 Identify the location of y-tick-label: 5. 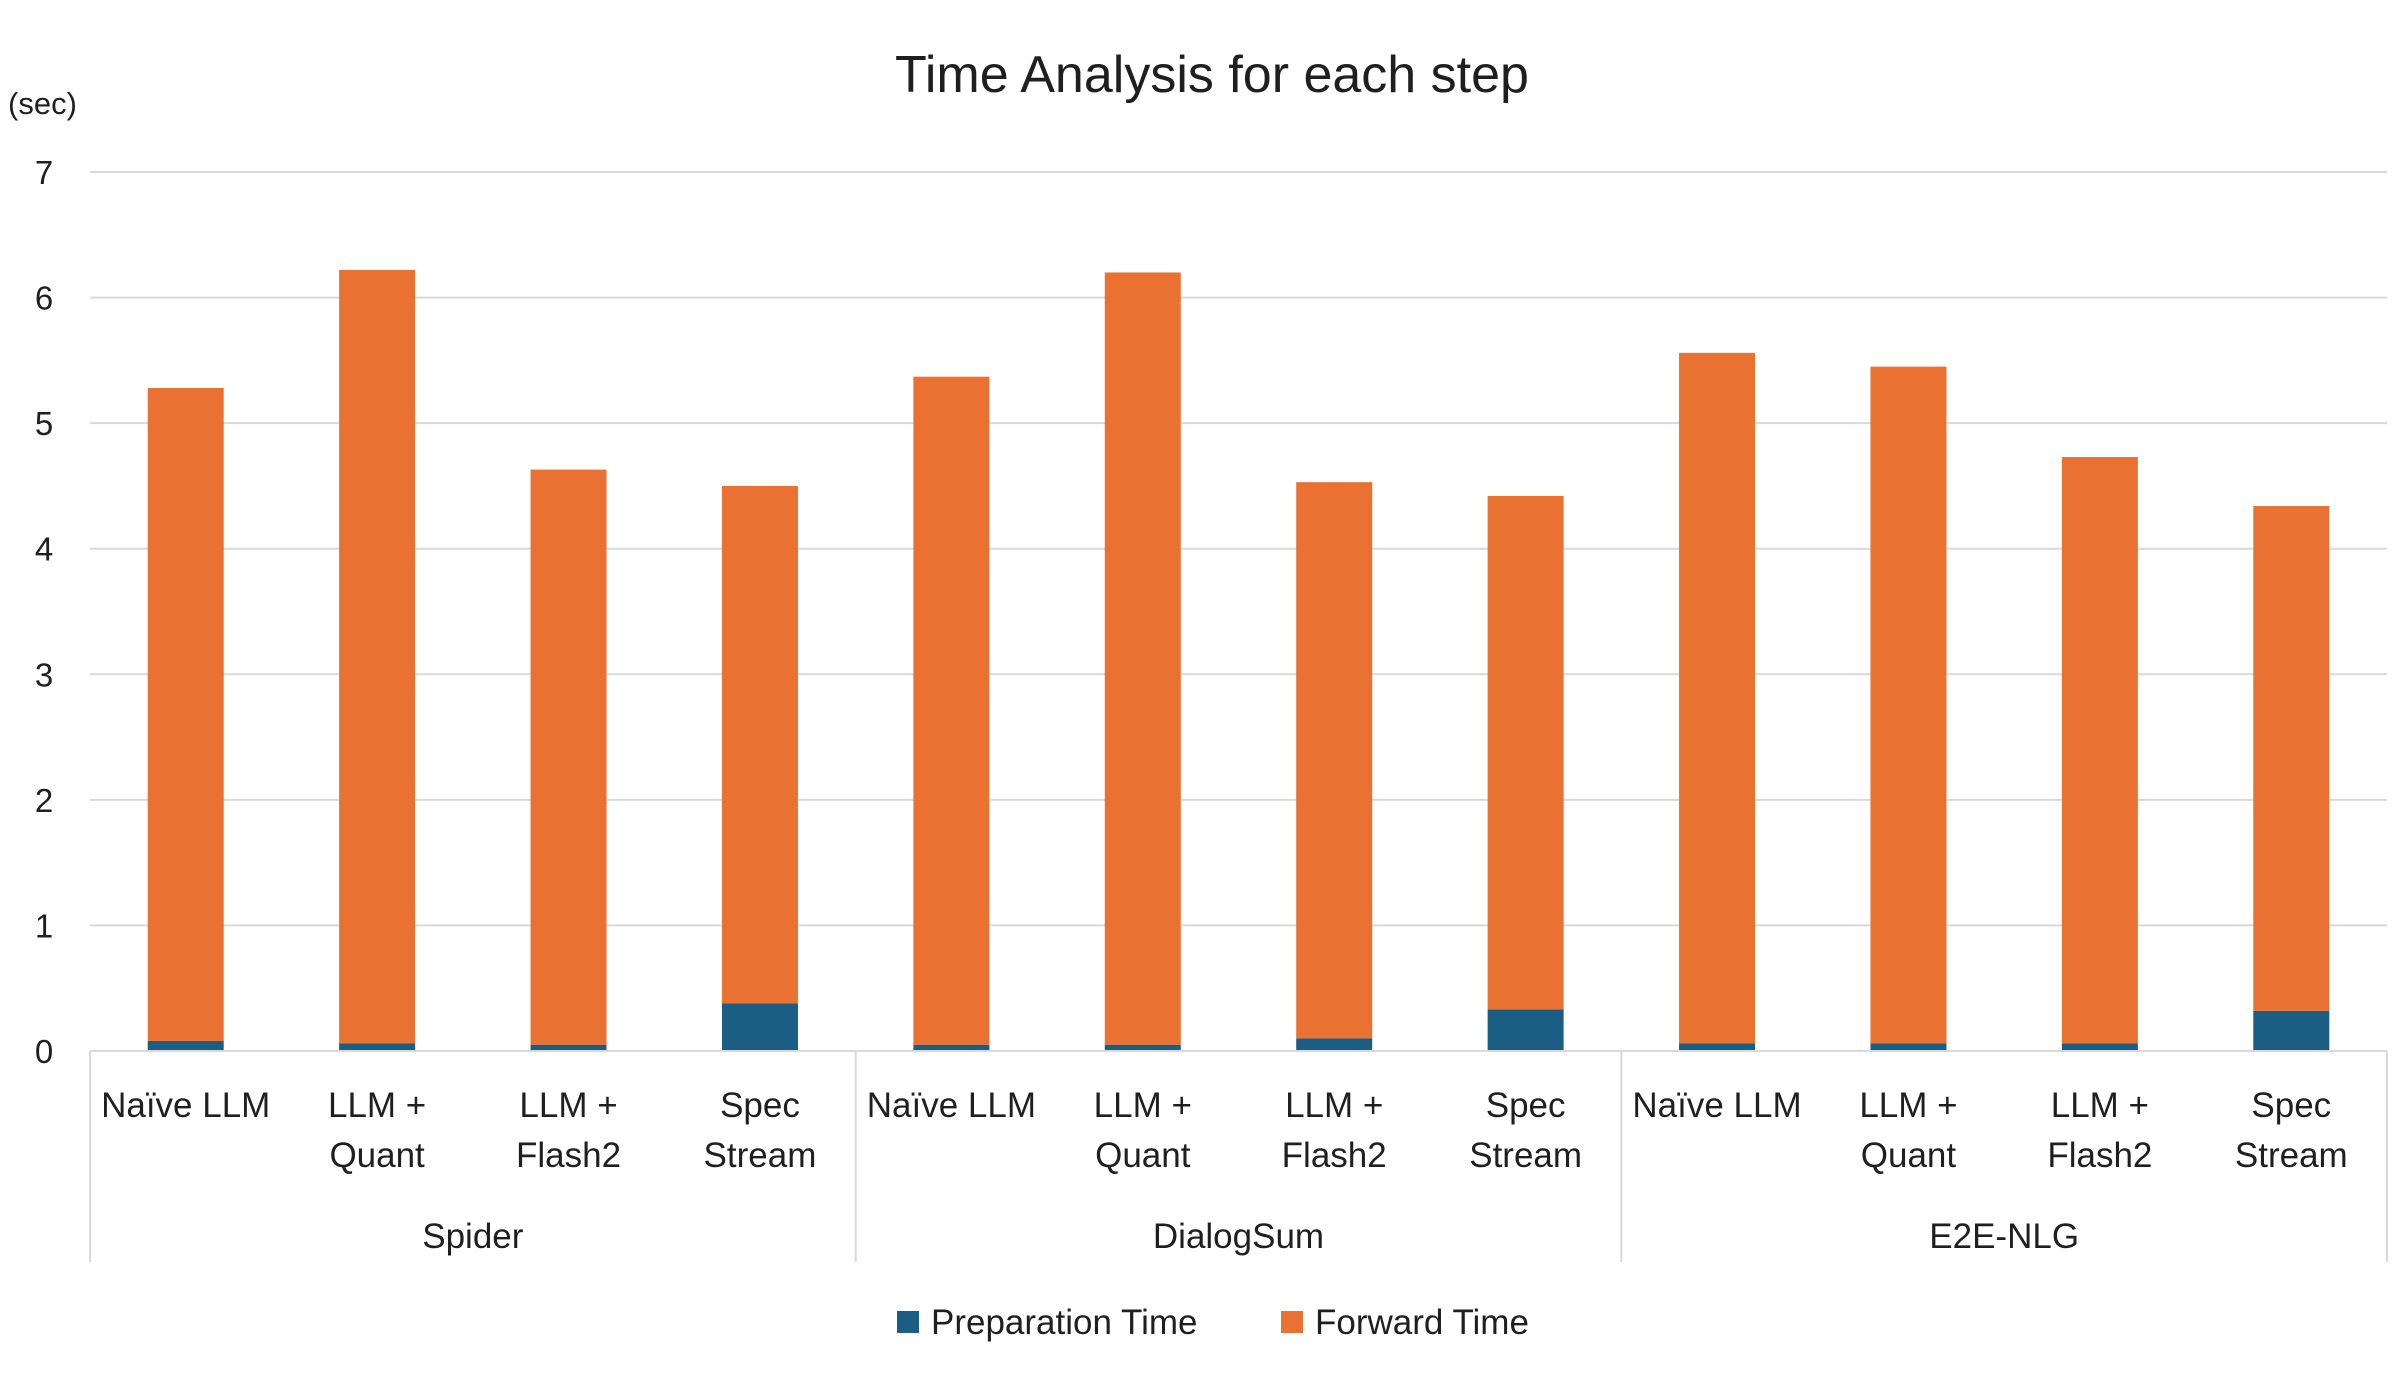
(44, 423).